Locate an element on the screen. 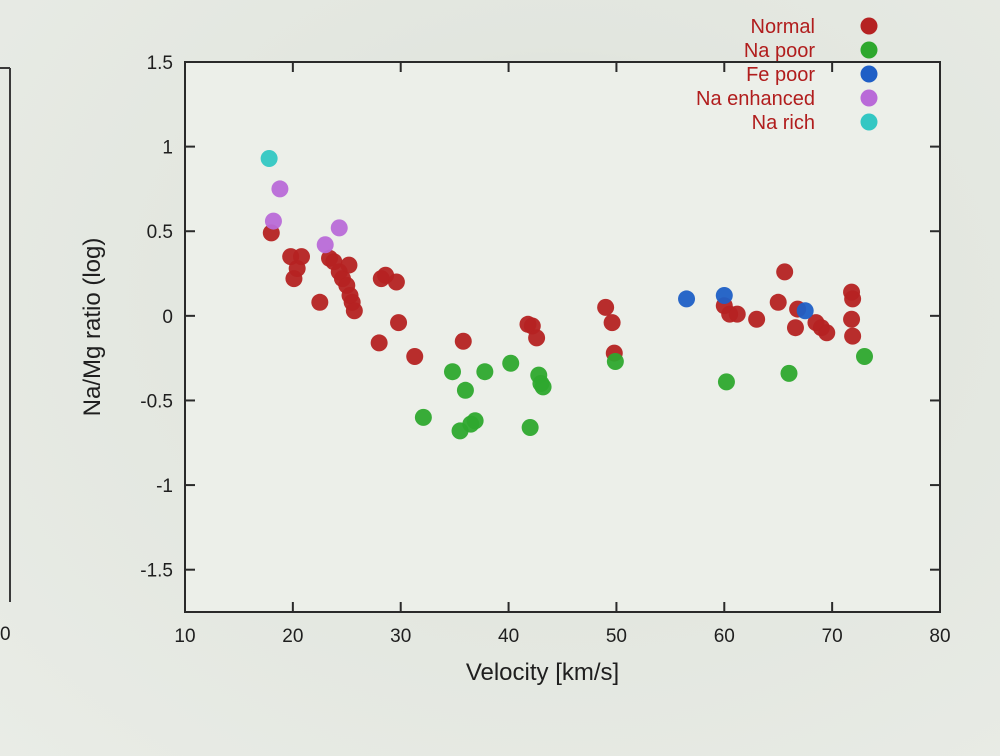 This screenshot has width=1000, height=756. legend-label: Na enhanced is located at coordinates (755, 99).